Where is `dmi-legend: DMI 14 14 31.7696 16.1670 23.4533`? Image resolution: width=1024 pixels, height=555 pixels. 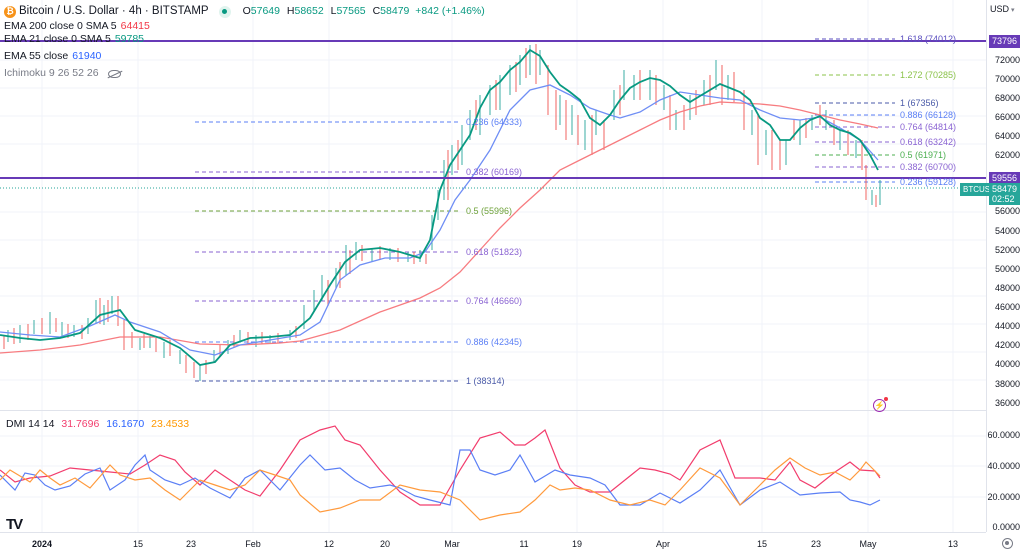 dmi-legend: DMI 14 14 31.7696 16.1670 23.4533 is located at coordinates (98, 424).